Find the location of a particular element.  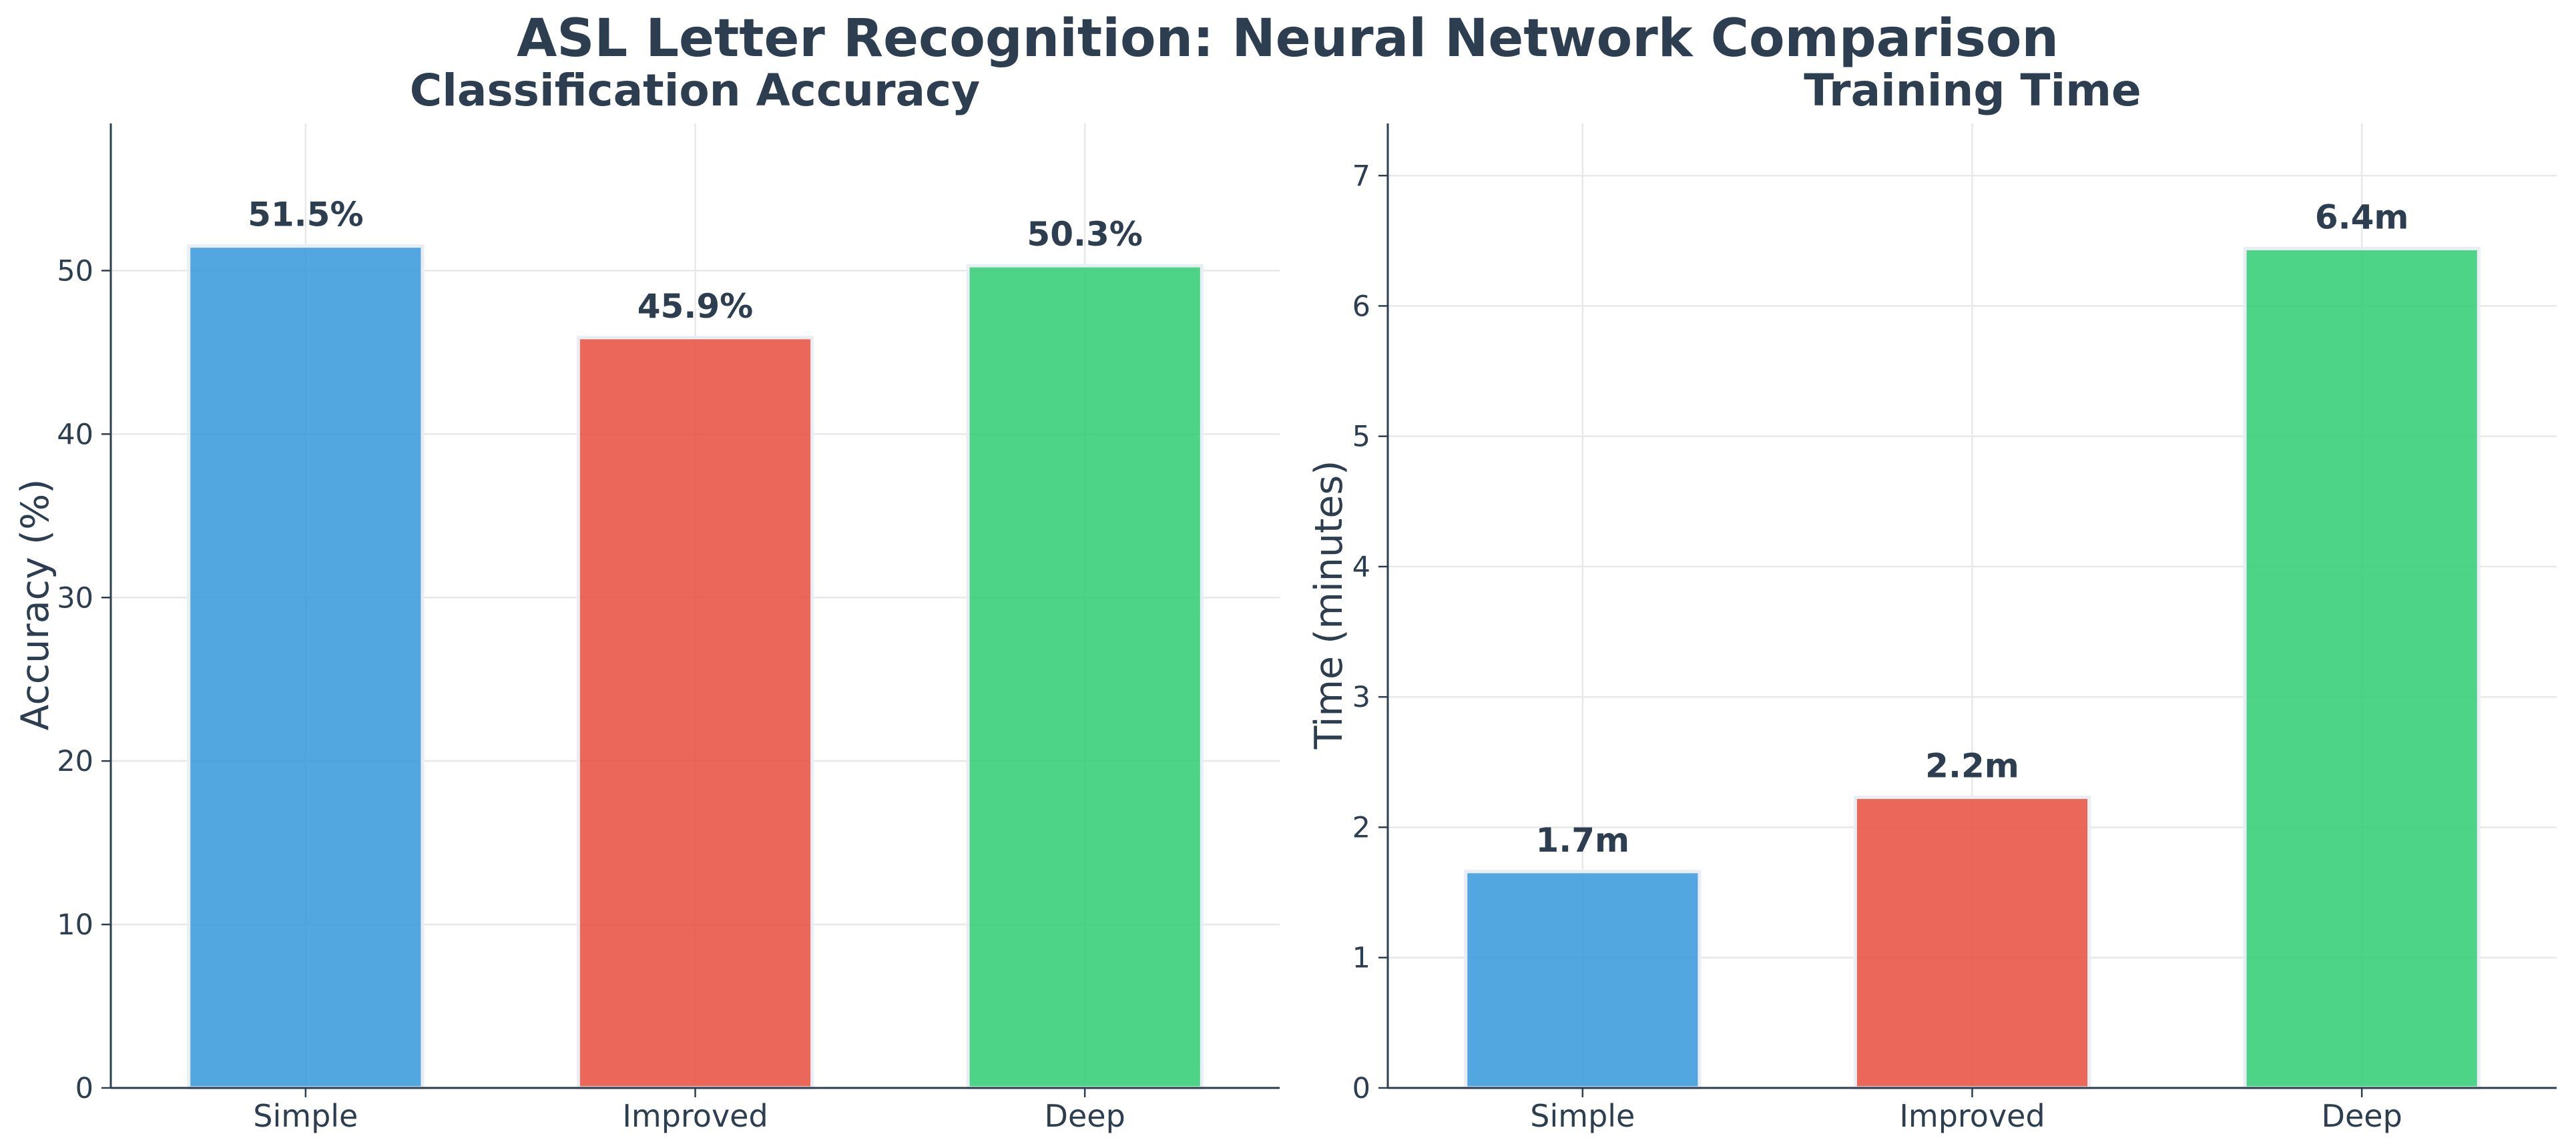

y-tick-label: 40 is located at coordinates (75, 434).